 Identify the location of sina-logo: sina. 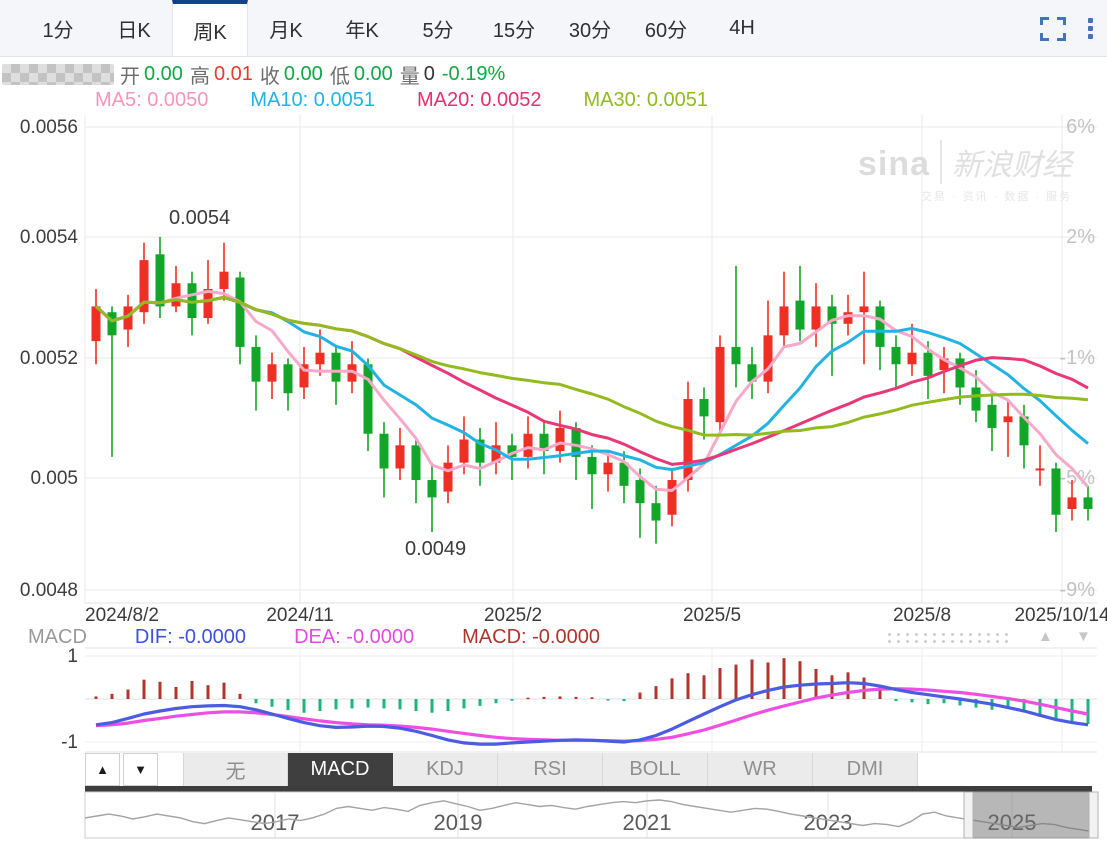
(894, 164).